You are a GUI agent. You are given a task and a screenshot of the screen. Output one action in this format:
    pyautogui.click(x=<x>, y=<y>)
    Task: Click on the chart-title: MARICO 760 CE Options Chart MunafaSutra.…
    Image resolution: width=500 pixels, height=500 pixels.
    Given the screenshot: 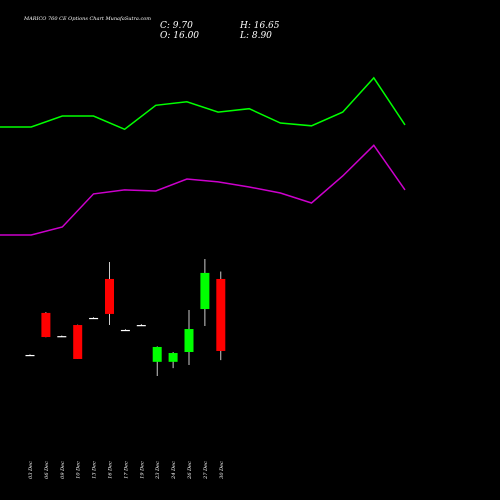 What is the action you would take?
    pyautogui.click(x=87, y=19)
    